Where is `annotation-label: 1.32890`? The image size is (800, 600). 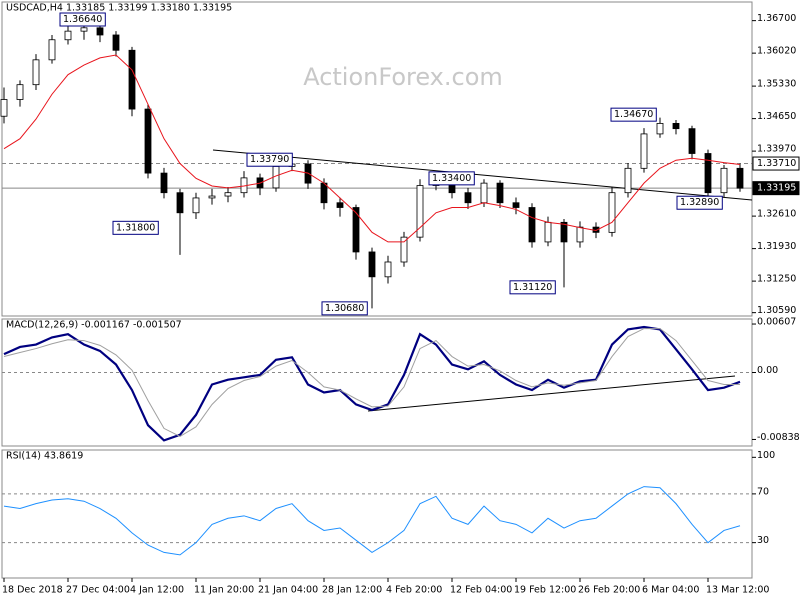
annotation-label: 1.32890 is located at coordinates (699, 202).